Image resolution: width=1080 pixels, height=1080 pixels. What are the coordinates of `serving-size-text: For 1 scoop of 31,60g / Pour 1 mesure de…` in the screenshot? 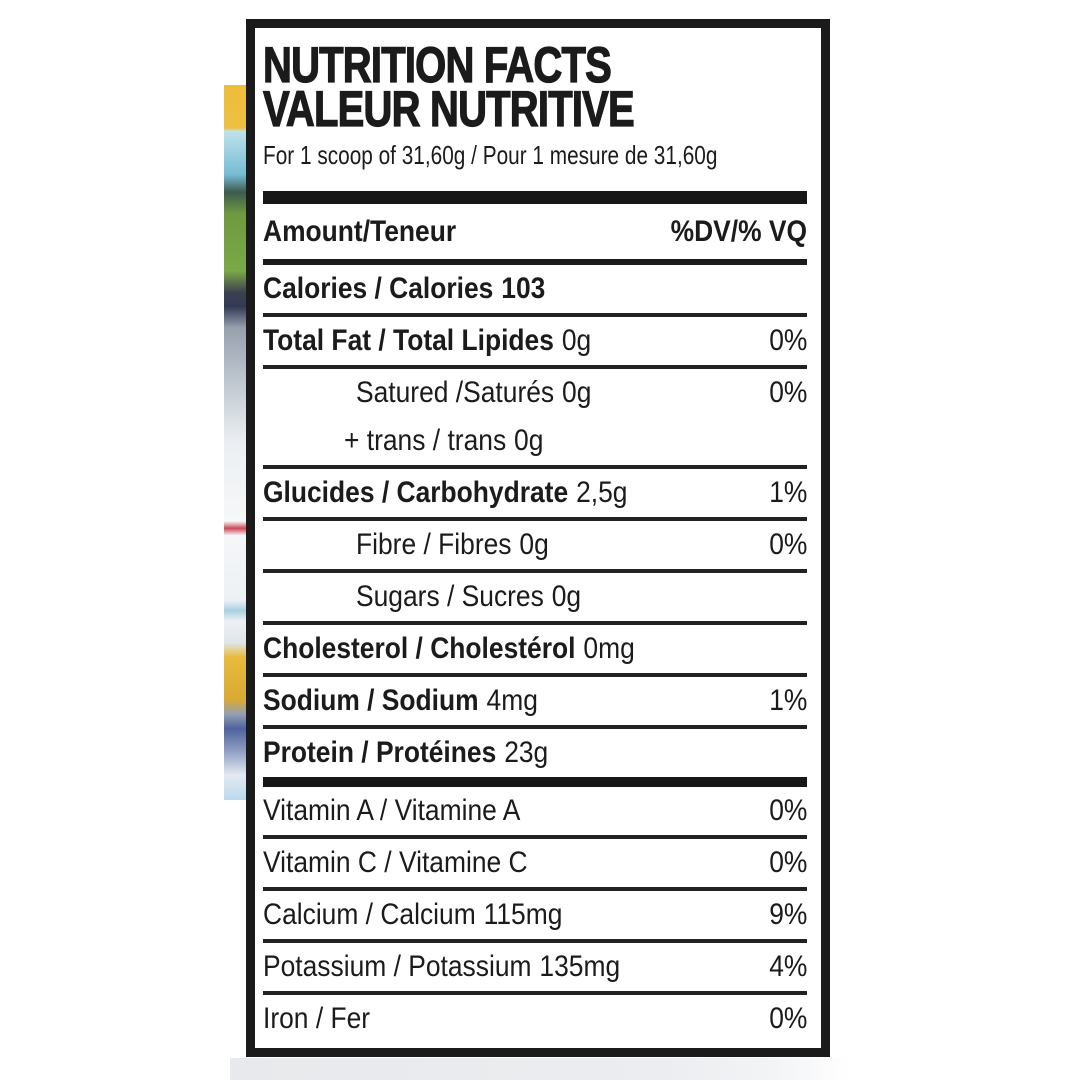 It's located at (490, 155).